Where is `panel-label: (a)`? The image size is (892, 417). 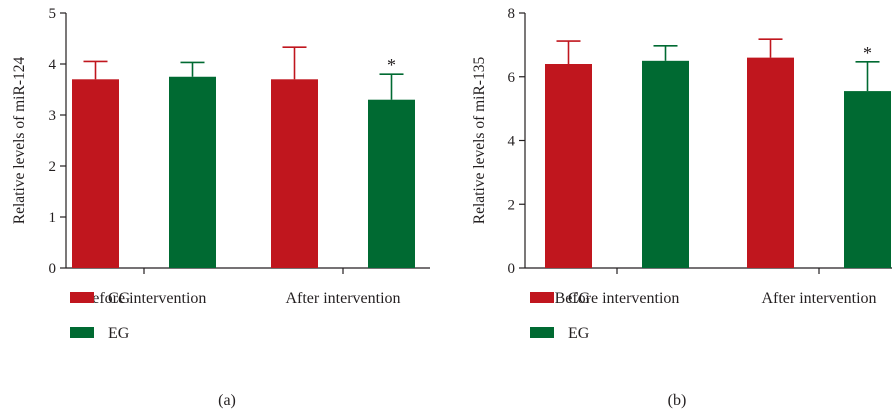 panel-label: (a) is located at coordinates (227, 400).